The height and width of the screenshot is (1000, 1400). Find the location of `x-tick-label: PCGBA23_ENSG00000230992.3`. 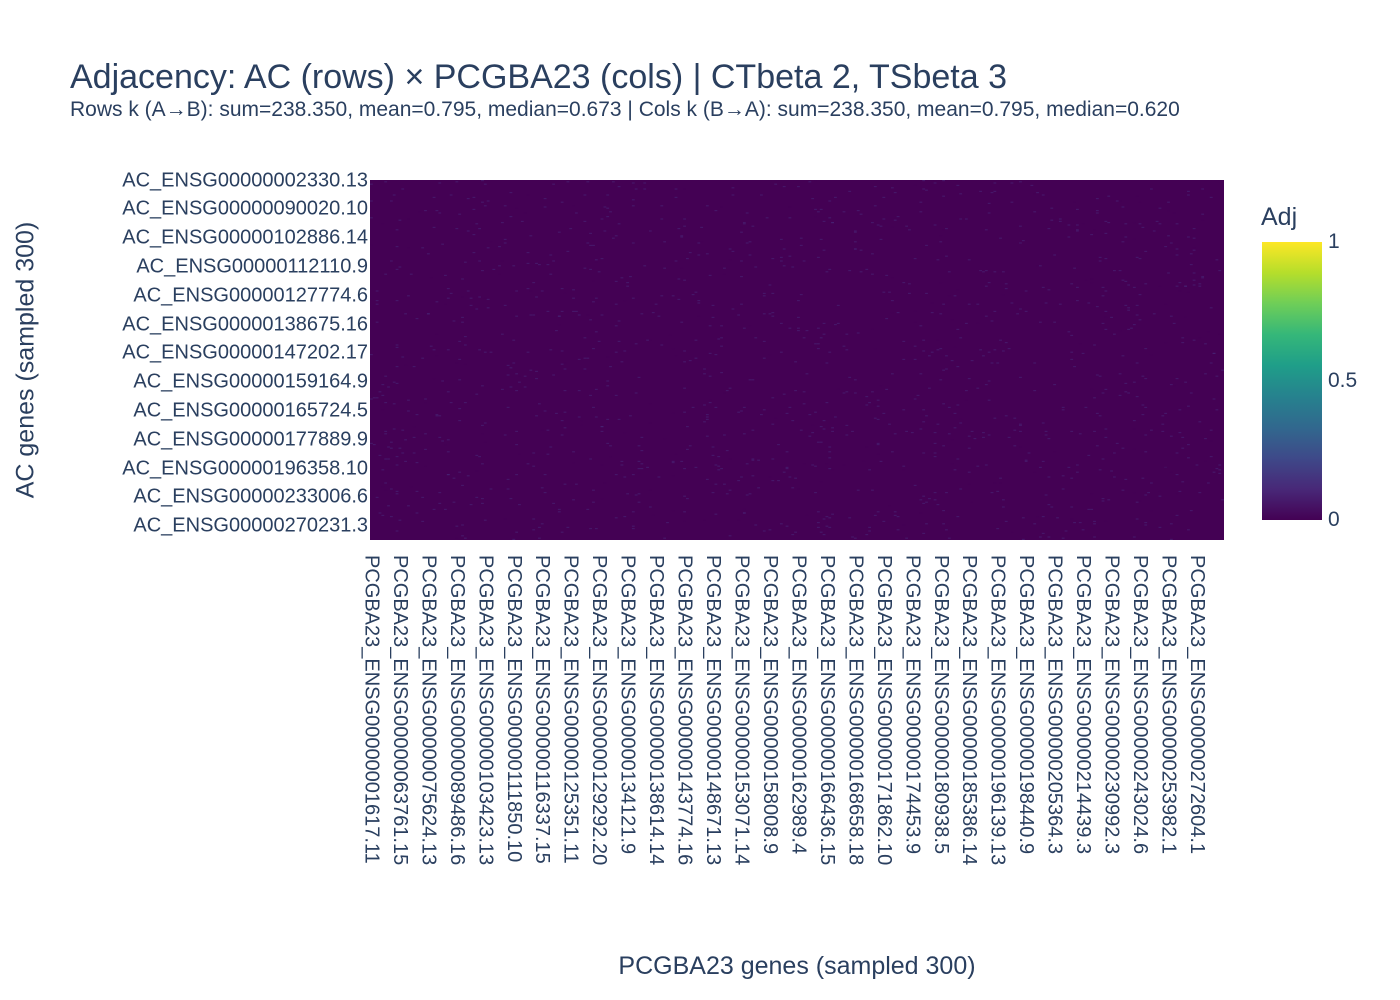

x-tick-label: PCGBA23_ENSG00000230992.3 is located at coordinates (1111, 705).